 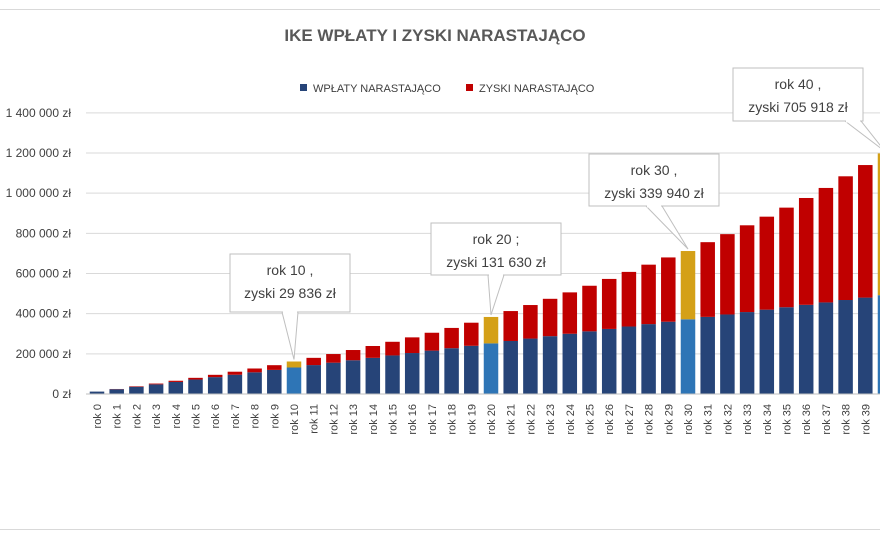 What do you see at coordinates (630, 419) in the screenshot?
I see `x-tick-label: rok 27` at bounding box center [630, 419].